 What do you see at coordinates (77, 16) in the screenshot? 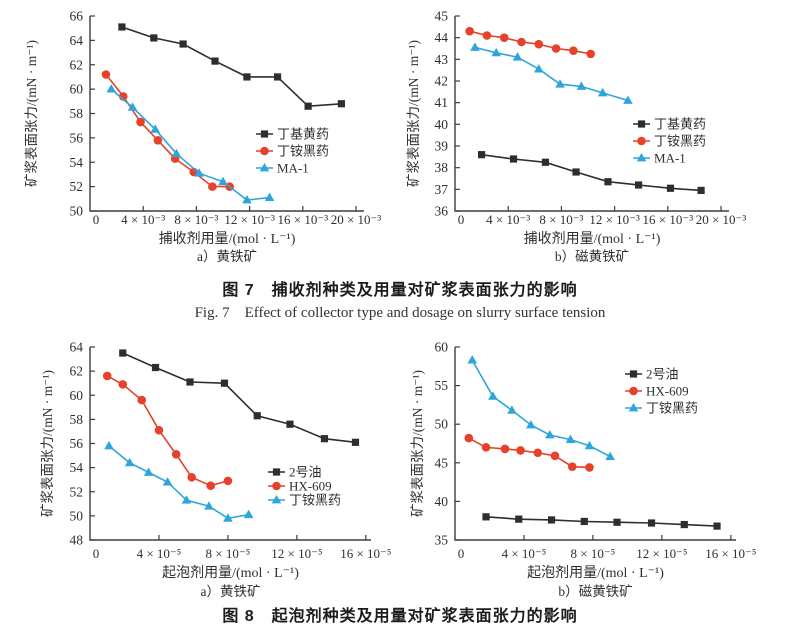
I see `y-tick-label: 66` at bounding box center [77, 16].